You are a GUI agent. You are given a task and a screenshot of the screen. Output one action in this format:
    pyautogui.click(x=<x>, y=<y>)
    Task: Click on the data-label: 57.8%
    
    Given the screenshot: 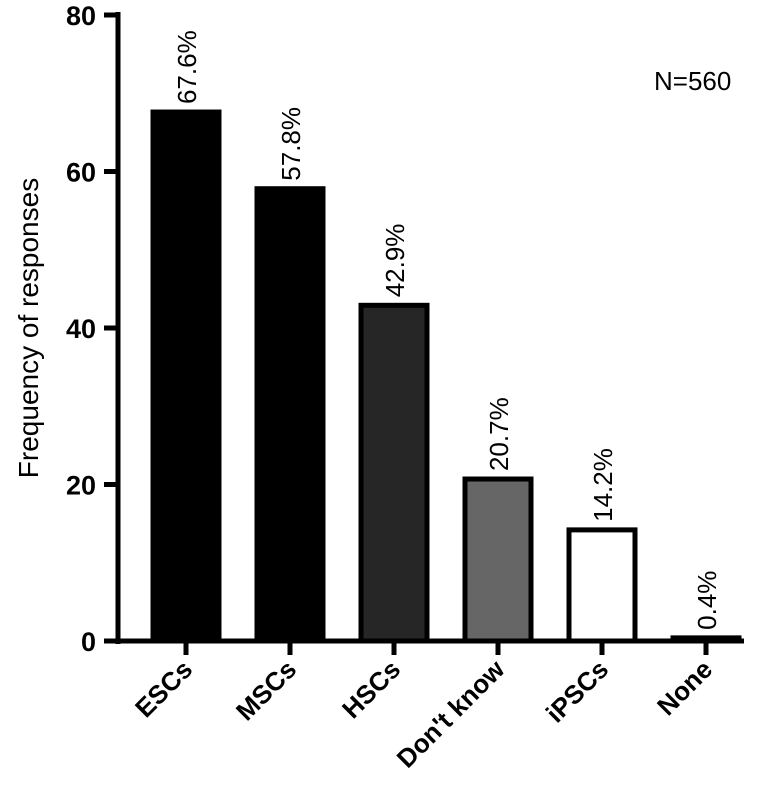 What is the action you would take?
    pyautogui.click(x=291, y=144)
    